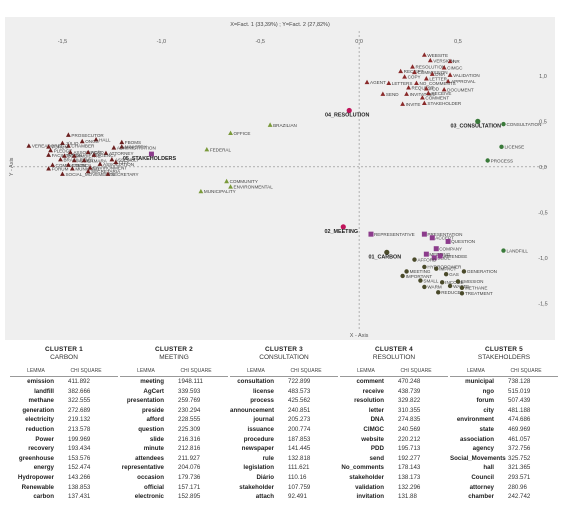 The width and height of the screenshot is (563, 531). Describe the element at coordinates (454, 282) in the screenshot. I see `point-label: INCOME` at that location.